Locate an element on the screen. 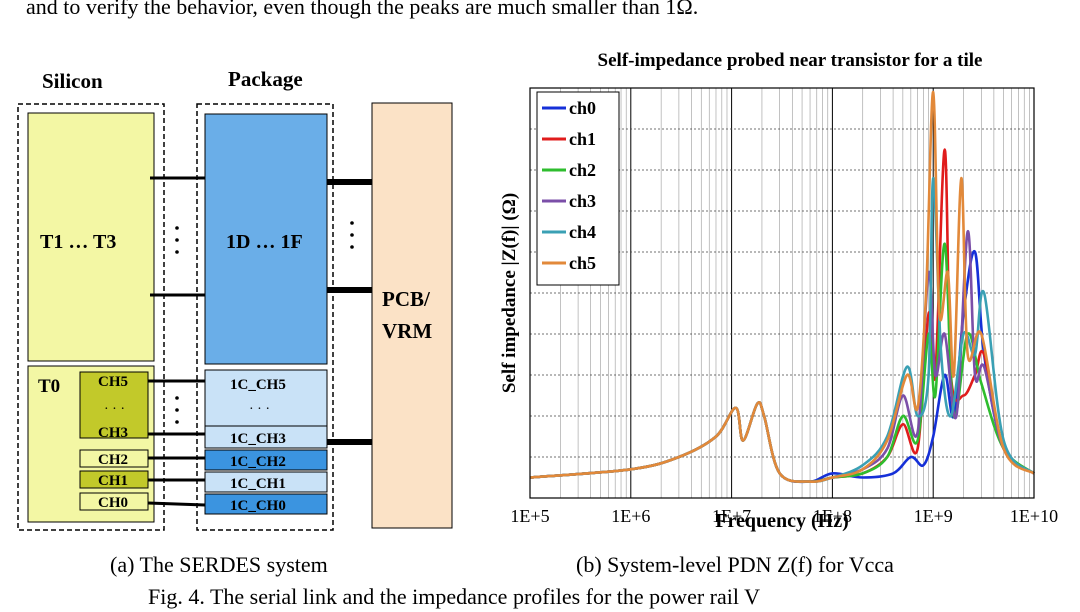 The height and width of the screenshot is (612, 1080). ch0-block is located at coordinates (114, 501).